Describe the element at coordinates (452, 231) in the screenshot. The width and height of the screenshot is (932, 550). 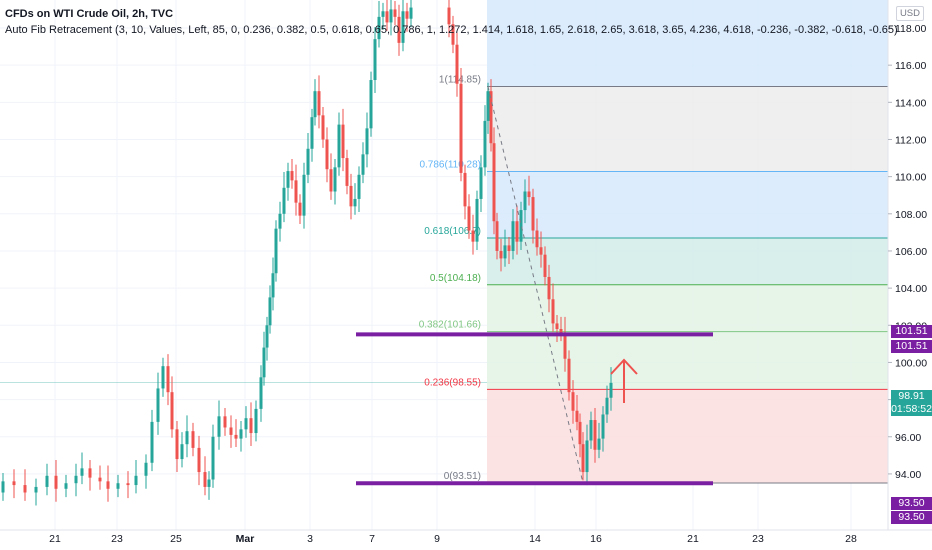
I see `fib-level-label: 0.618(106.7)` at that location.